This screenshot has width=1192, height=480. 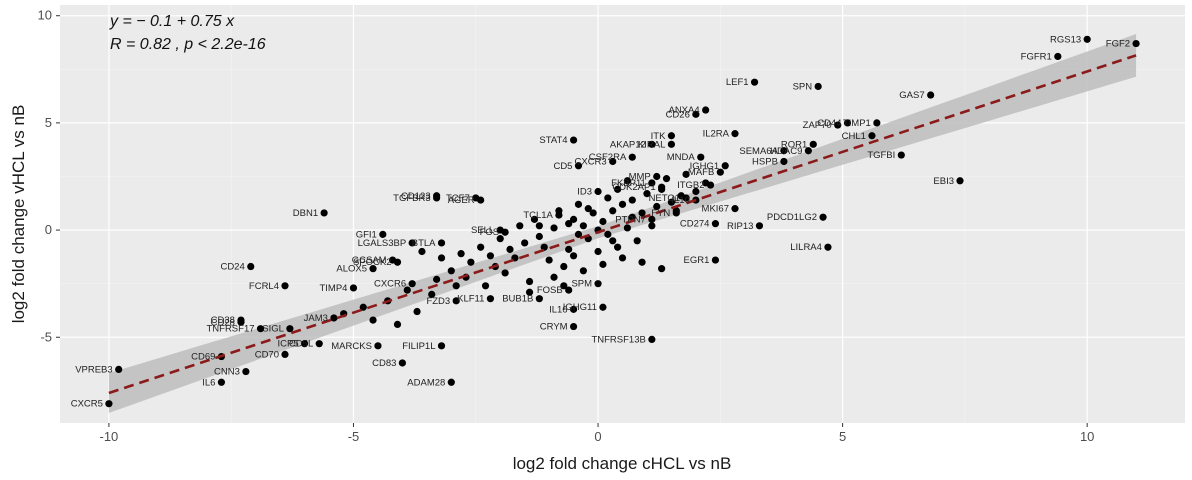 What do you see at coordinates (681, 157) in the screenshot?
I see `point-label: MNDA` at bounding box center [681, 157].